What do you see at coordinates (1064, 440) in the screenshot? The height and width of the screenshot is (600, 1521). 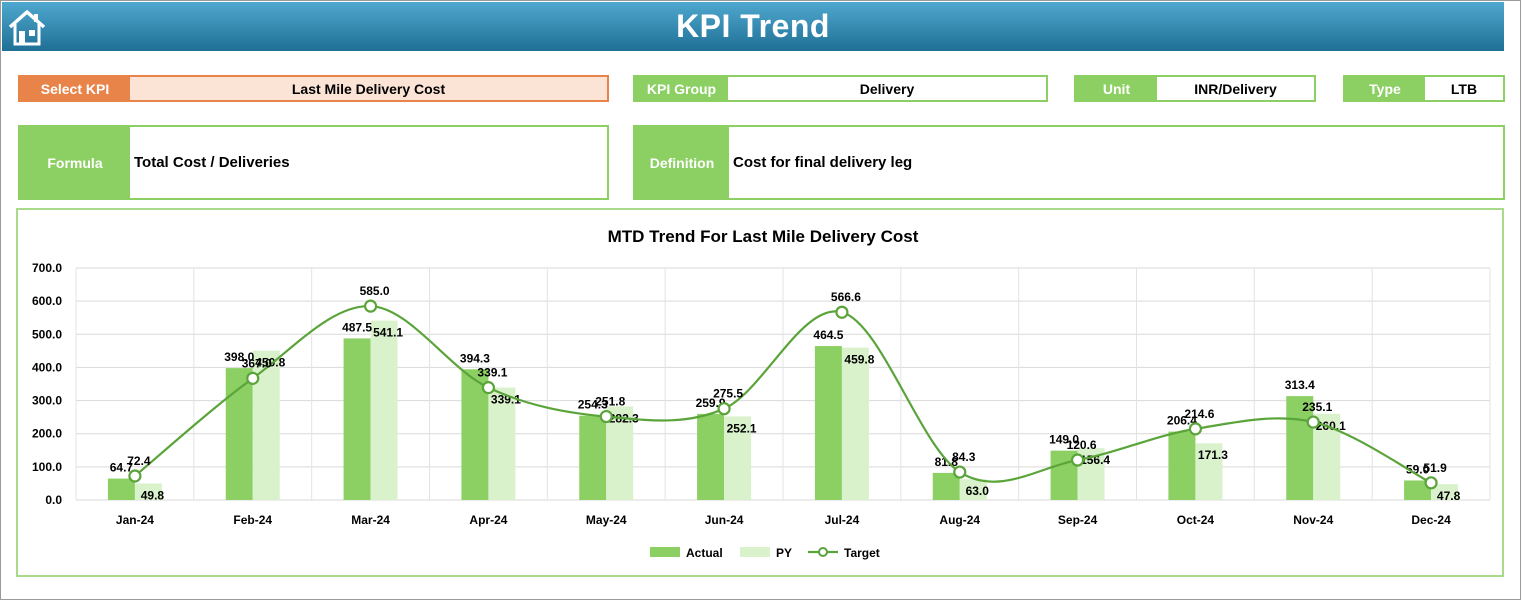 I see `data-label-actual: 149.0` at bounding box center [1064, 440].